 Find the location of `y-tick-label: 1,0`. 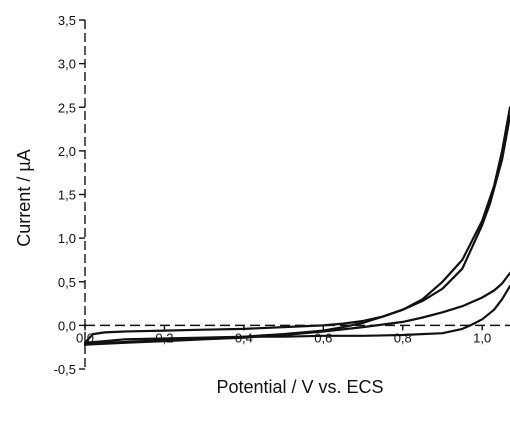

y-tick-label: 1,0 is located at coordinates (67, 238).